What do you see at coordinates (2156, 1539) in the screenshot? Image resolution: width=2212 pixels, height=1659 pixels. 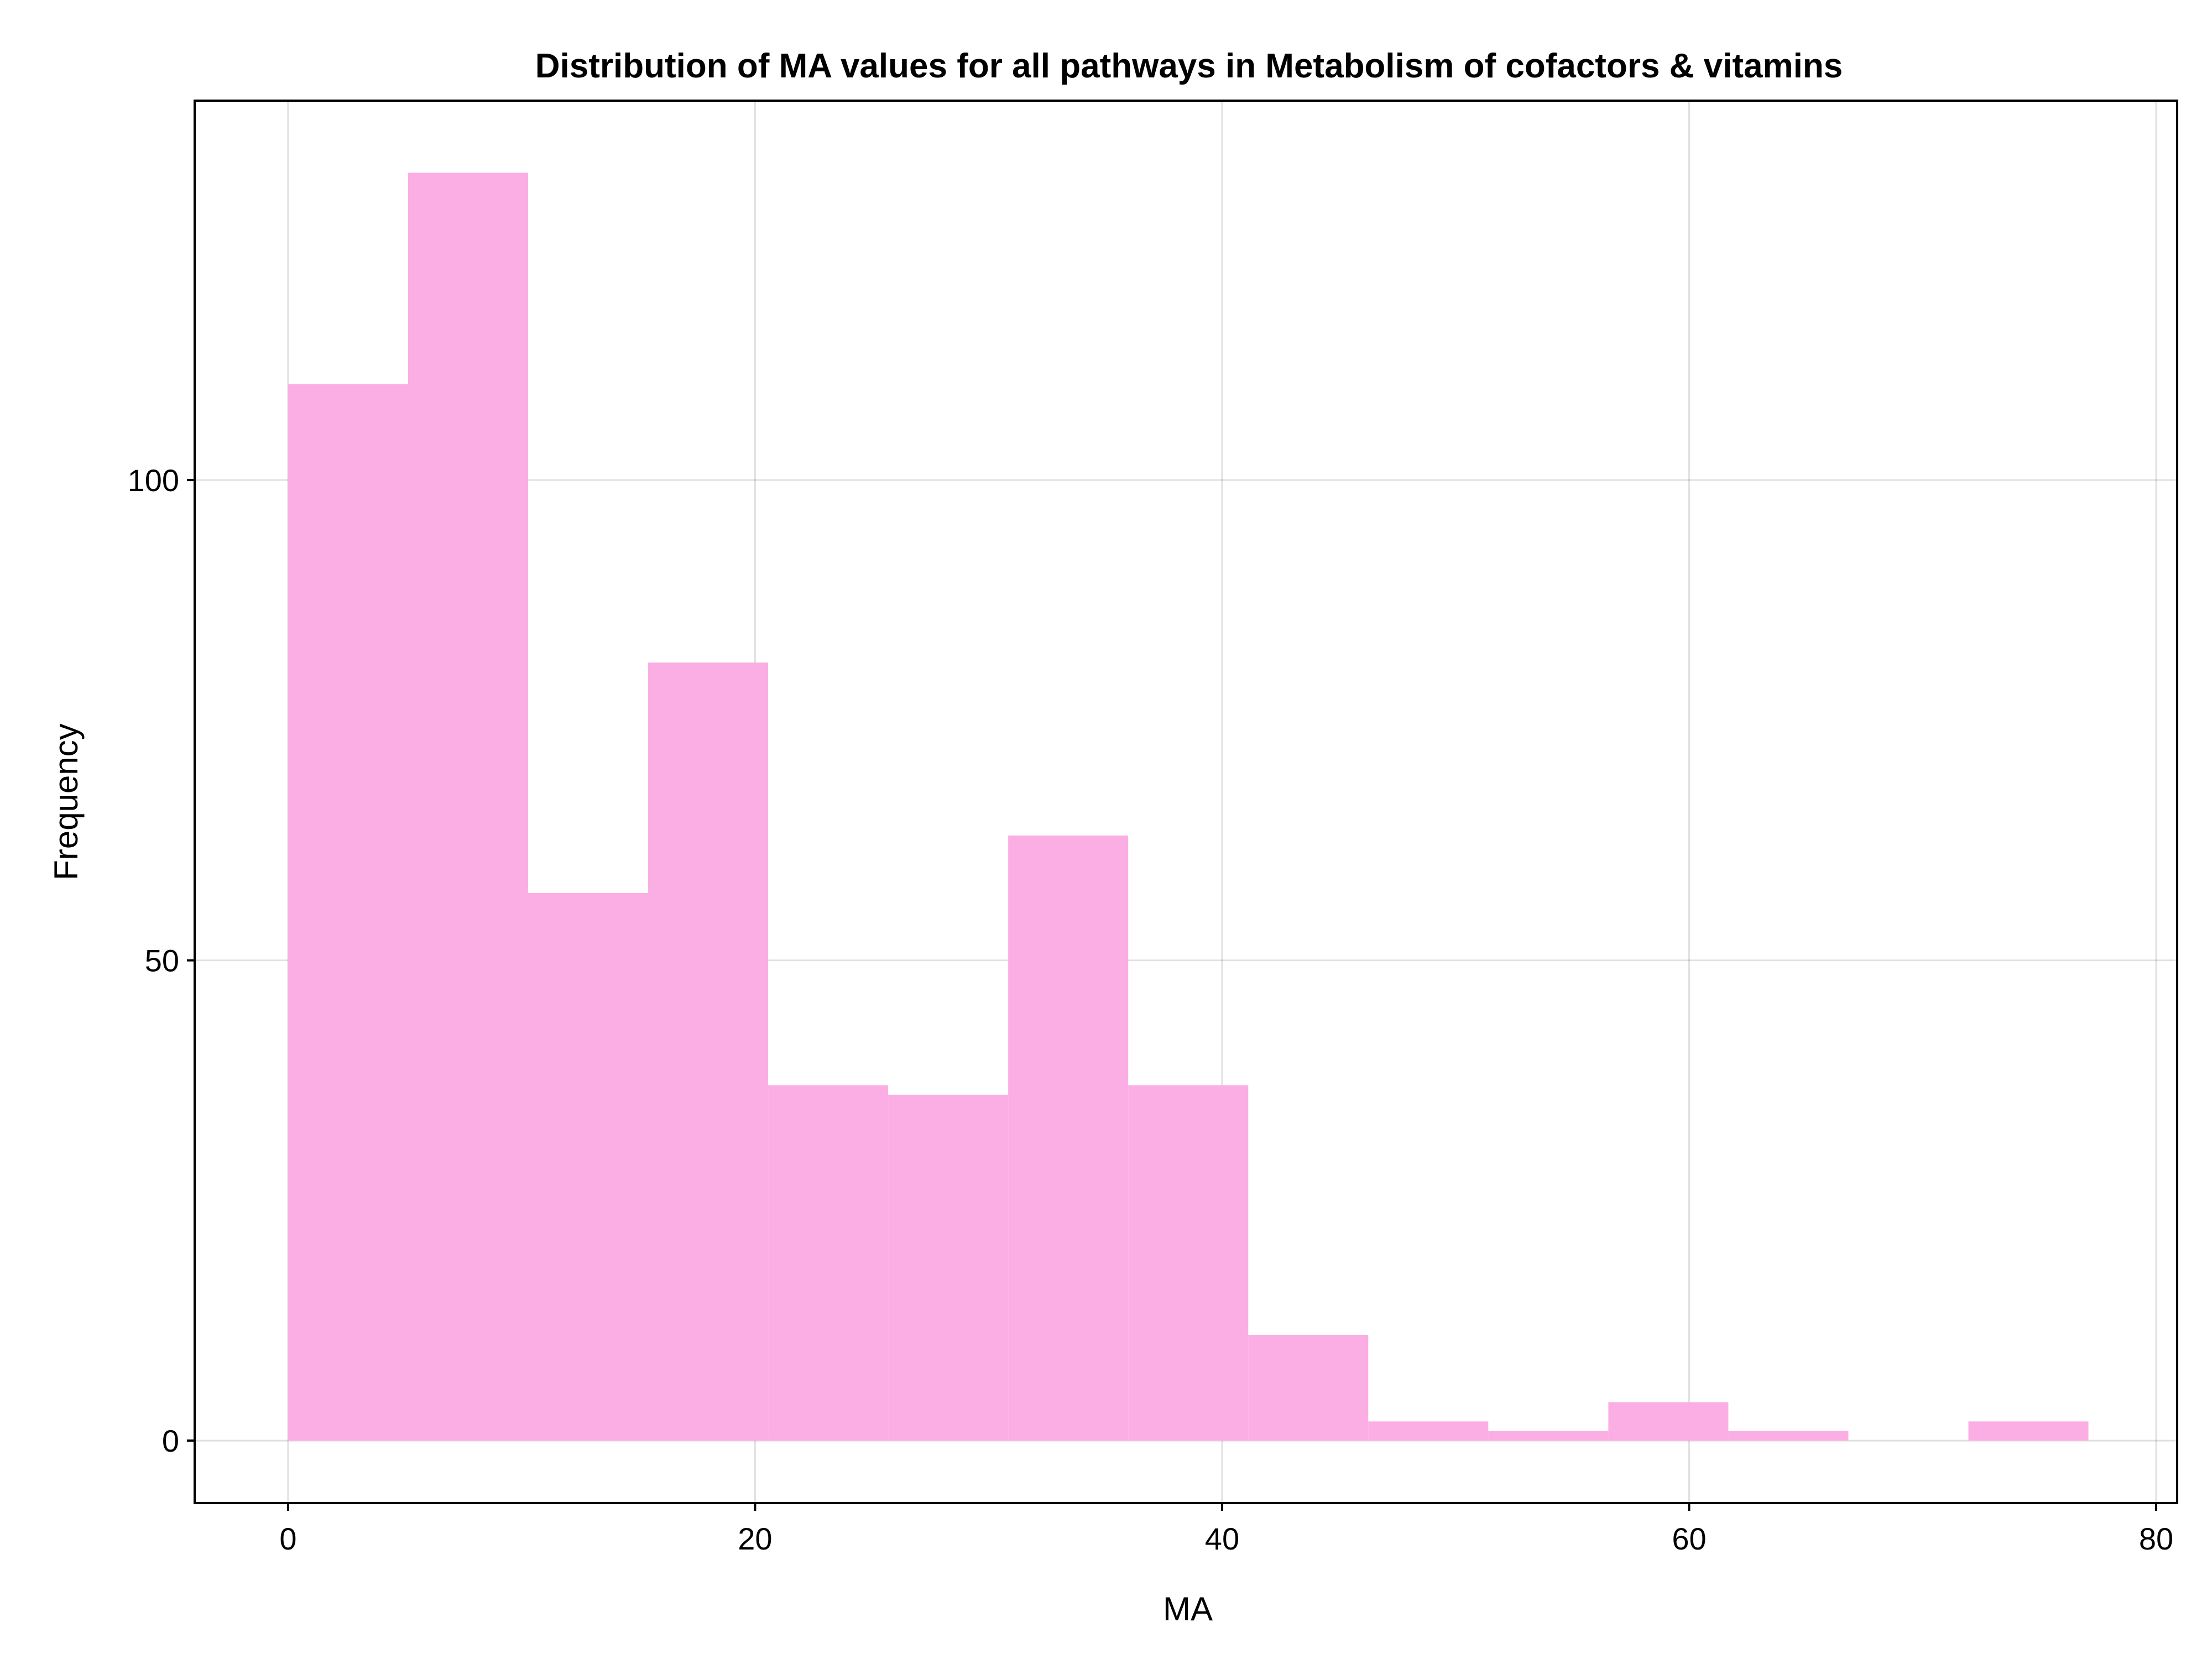 I see `x-tick-label: 80` at bounding box center [2156, 1539].